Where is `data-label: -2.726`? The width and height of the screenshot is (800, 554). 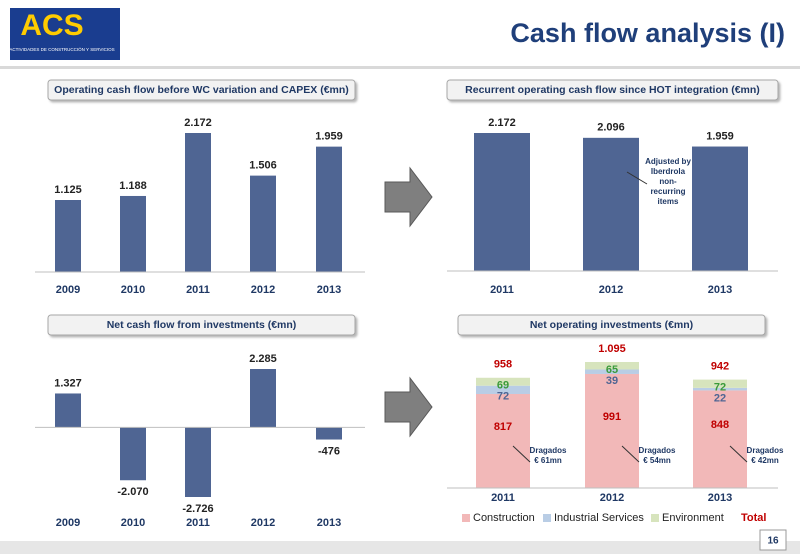 data-label: -2.726 is located at coordinates (197, 509).